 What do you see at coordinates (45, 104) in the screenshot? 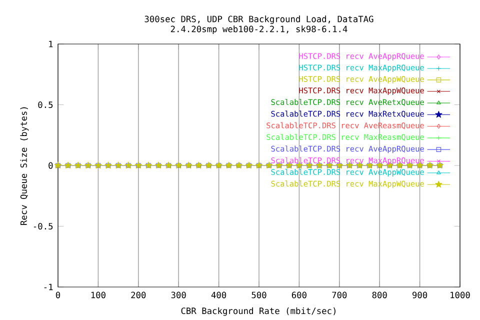
I see `y-tick-label: 0.5` at bounding box center [45, 104].